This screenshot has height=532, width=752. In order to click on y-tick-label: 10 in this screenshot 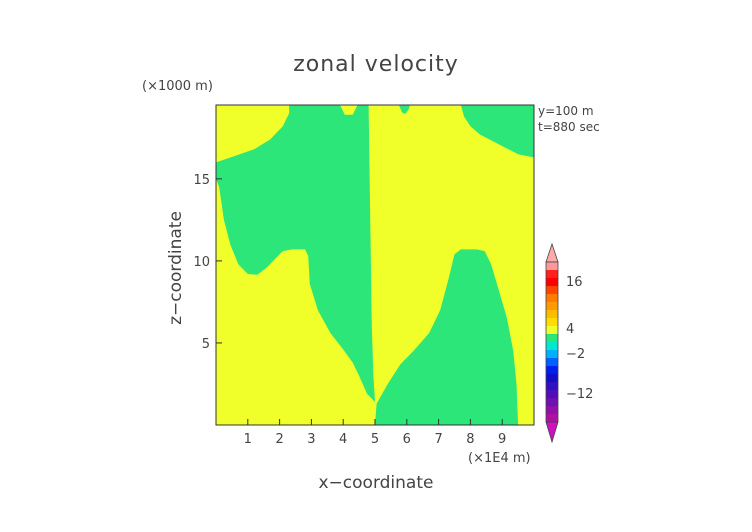, I will do `click(201, 262)`.